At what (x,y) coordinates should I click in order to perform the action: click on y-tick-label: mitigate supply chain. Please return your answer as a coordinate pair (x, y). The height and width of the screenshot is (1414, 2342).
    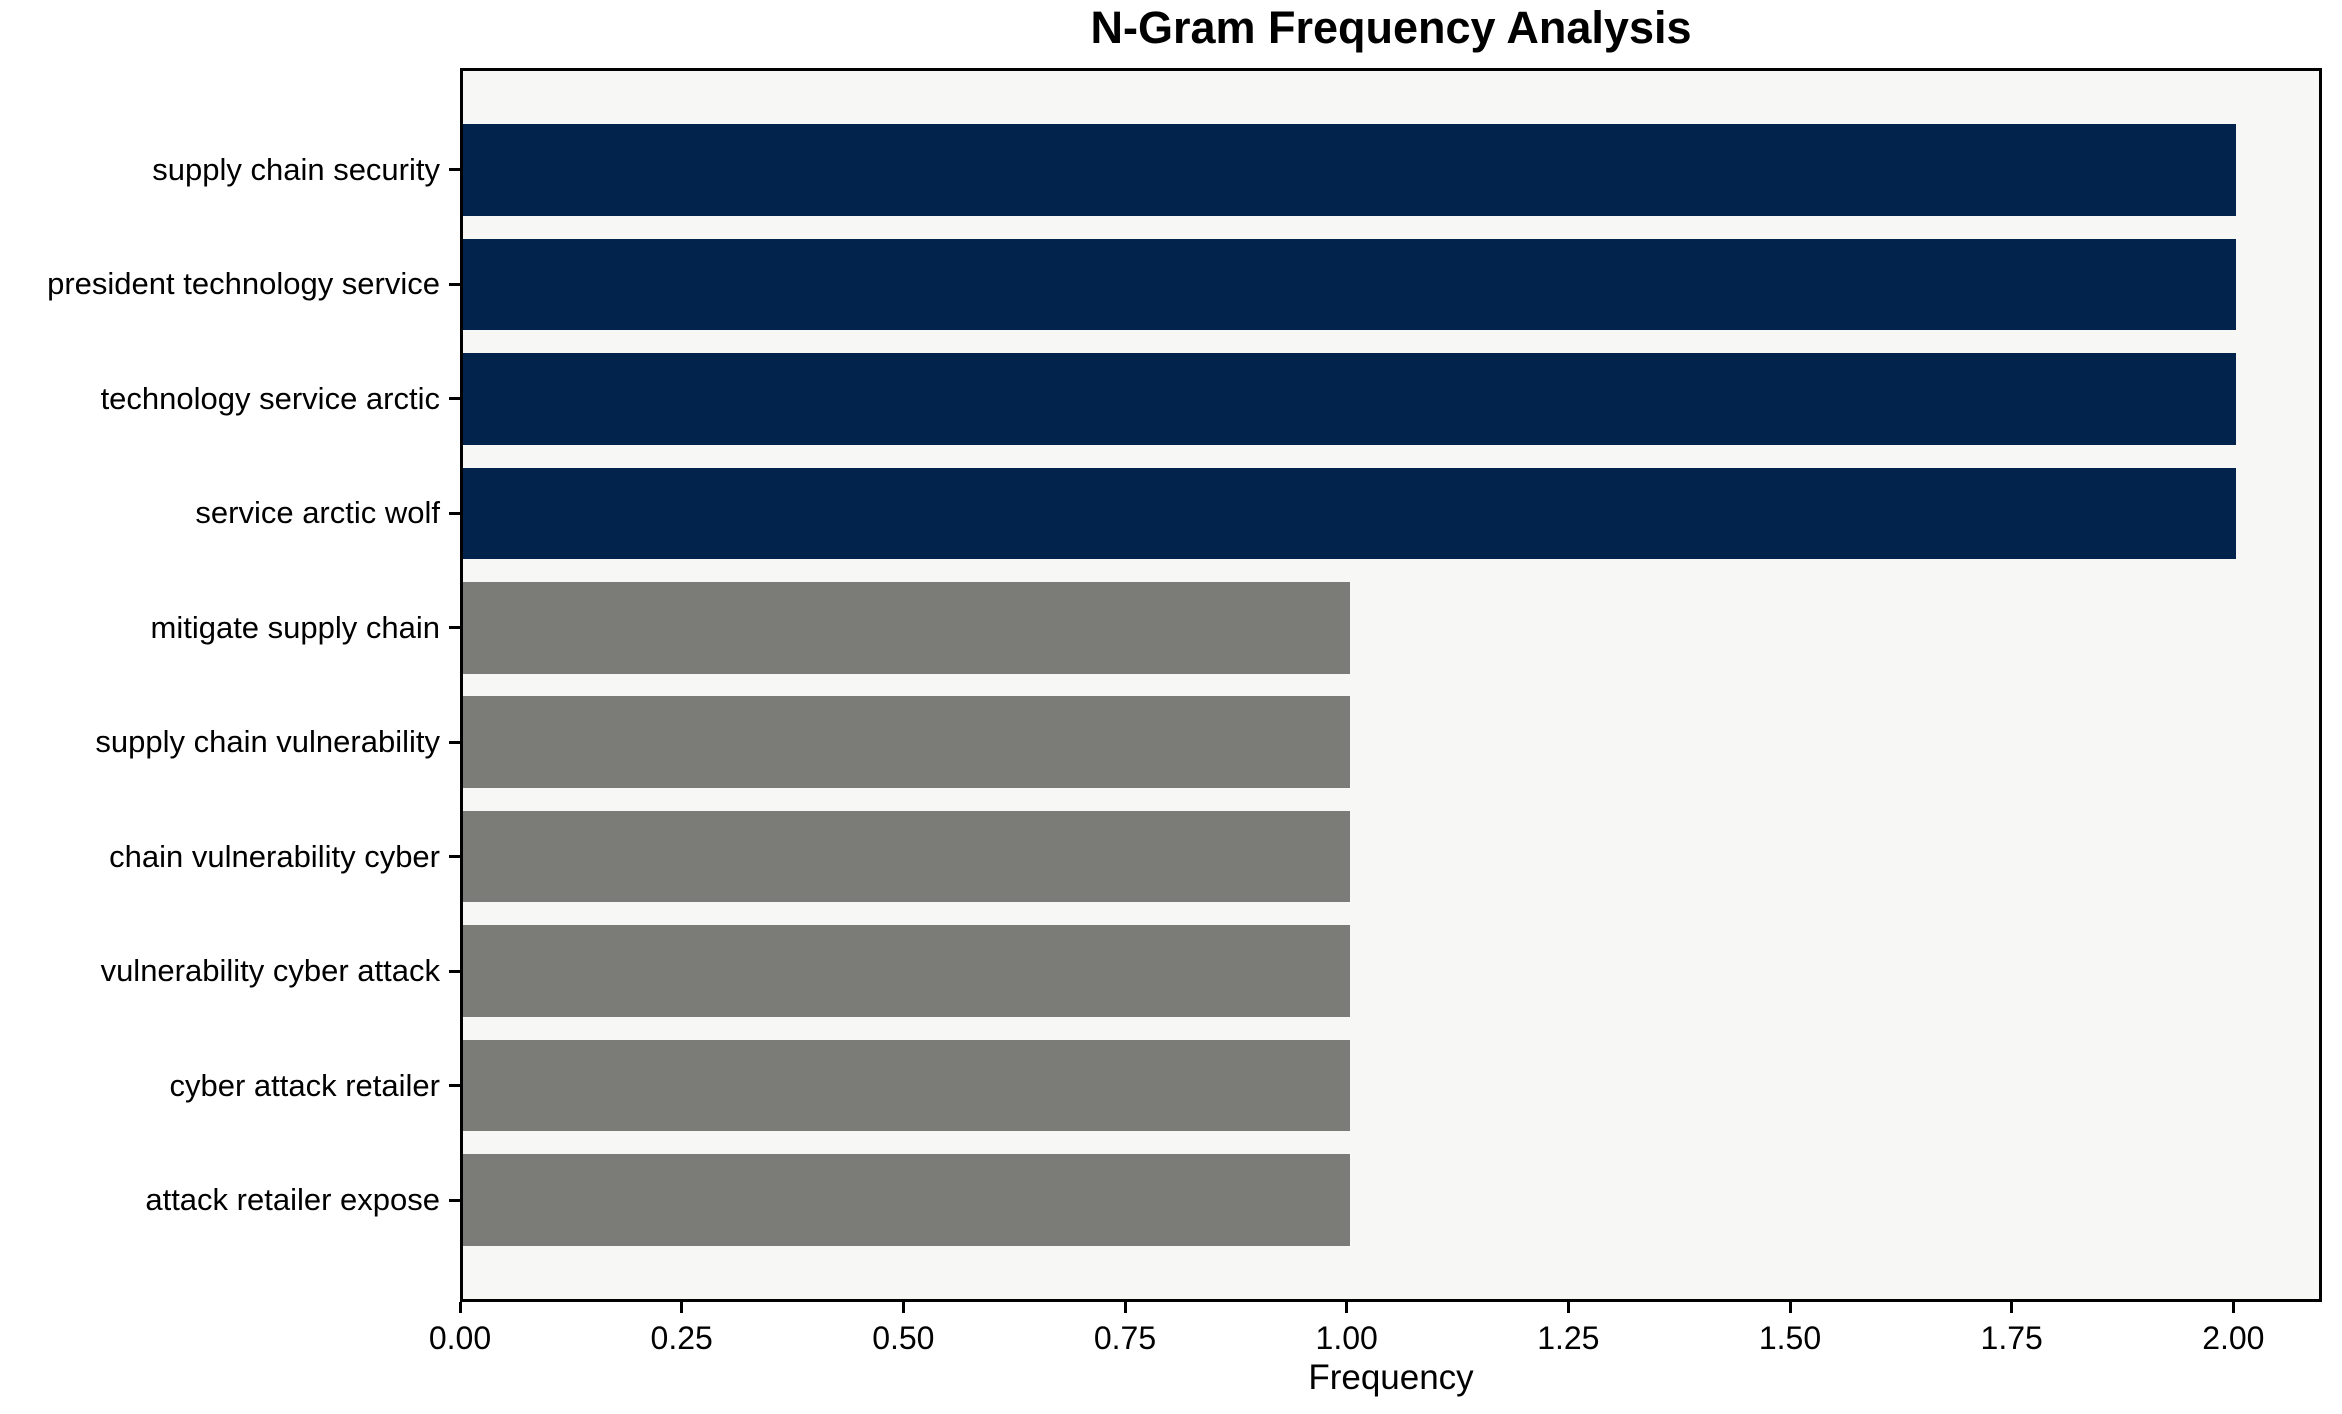
    Looking at the image, I should click on (295, 627).